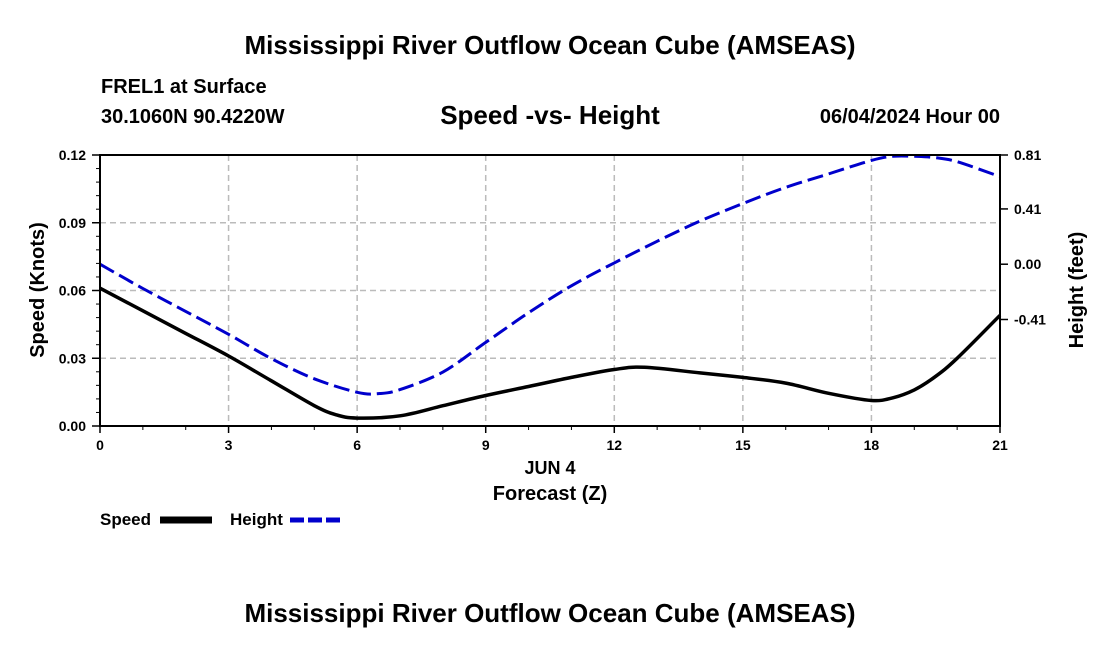 Image resolution: width=1100 pixels, height=650 pixels. Describe the element at coordinates (221, 519) in the screenshot. I see `legend: Speed Height` at that location.